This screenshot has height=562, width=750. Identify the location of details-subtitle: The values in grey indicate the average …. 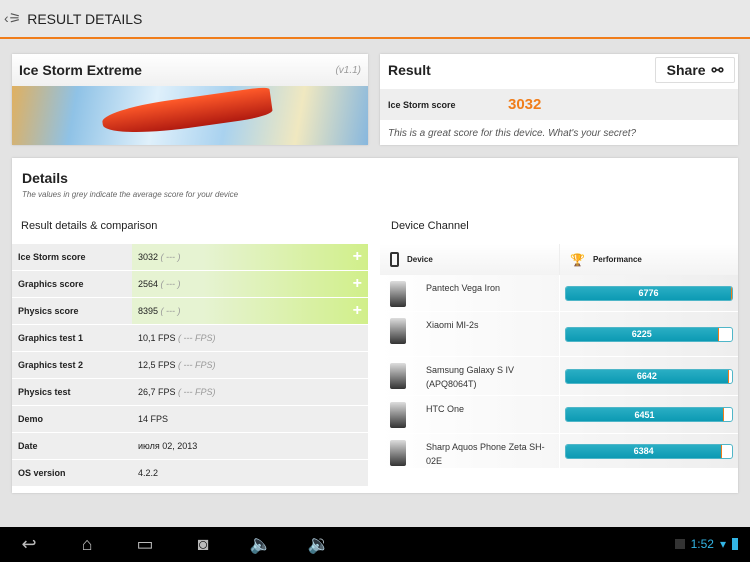
(130, 194).